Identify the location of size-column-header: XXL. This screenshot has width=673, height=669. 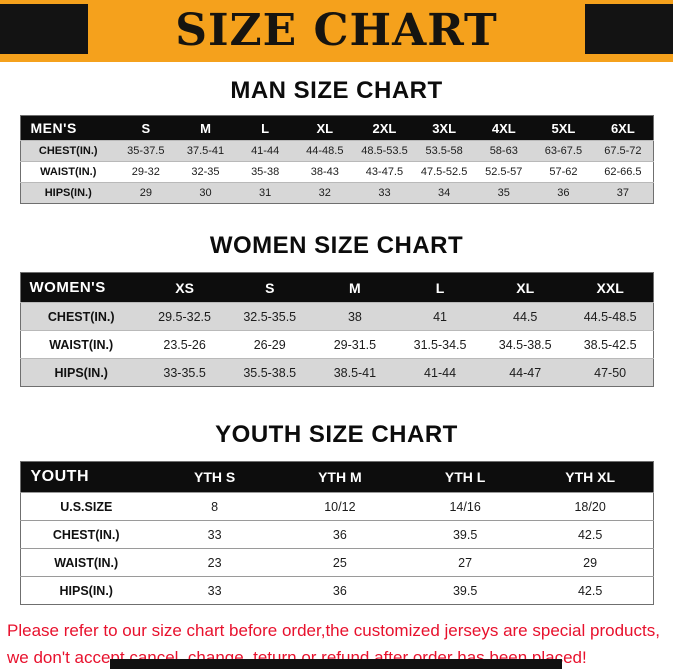
(610, 287).